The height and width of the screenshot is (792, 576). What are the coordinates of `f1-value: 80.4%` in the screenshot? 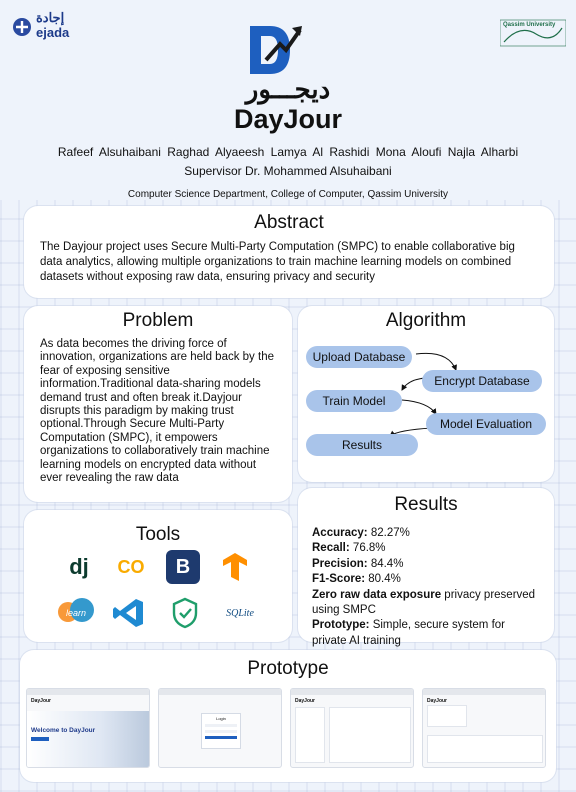 It's located at (384, 579).